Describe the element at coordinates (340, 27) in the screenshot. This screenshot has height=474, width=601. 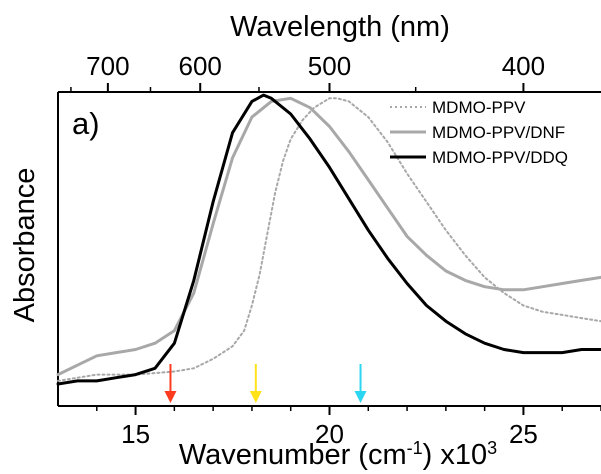
I see `top-axis-title: Wavelength (nm)` at that location.